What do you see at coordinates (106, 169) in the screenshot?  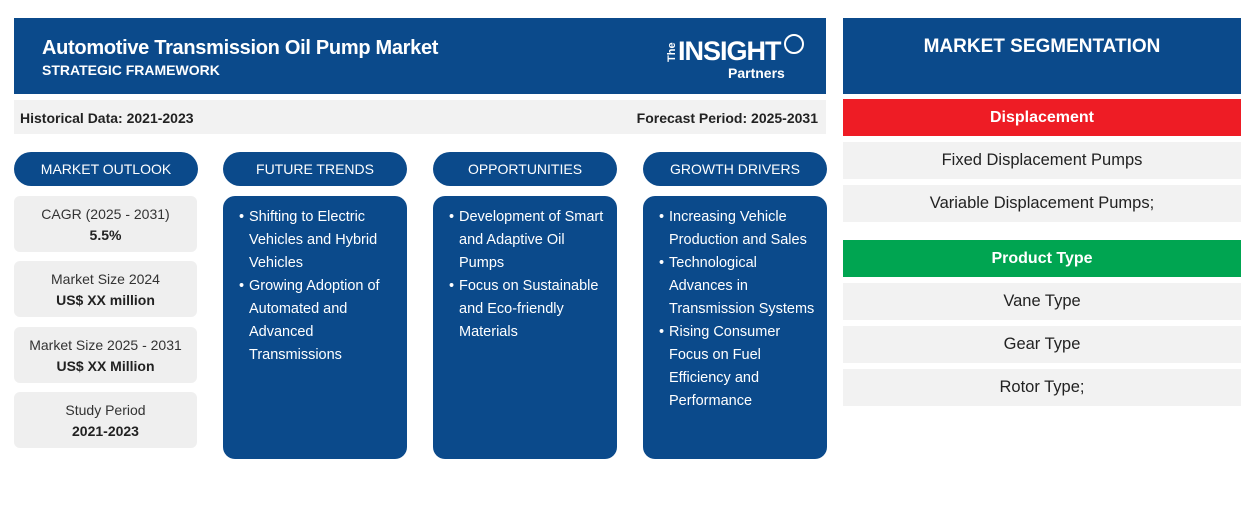 I see `market-outlook-header: MARKET OUTLOOK` at bounding box center [106, 169].